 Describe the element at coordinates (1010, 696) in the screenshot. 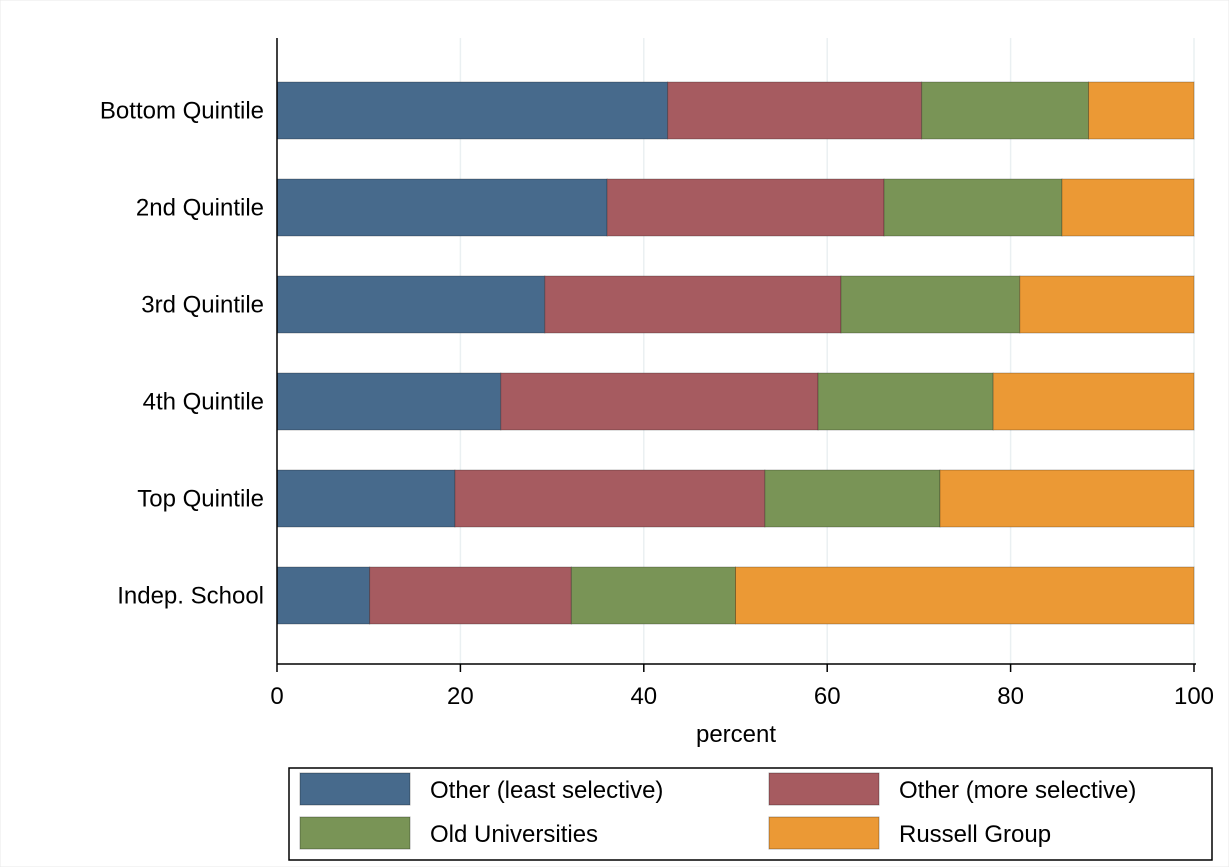

I see `x-tick-label-4: 80` at that location.